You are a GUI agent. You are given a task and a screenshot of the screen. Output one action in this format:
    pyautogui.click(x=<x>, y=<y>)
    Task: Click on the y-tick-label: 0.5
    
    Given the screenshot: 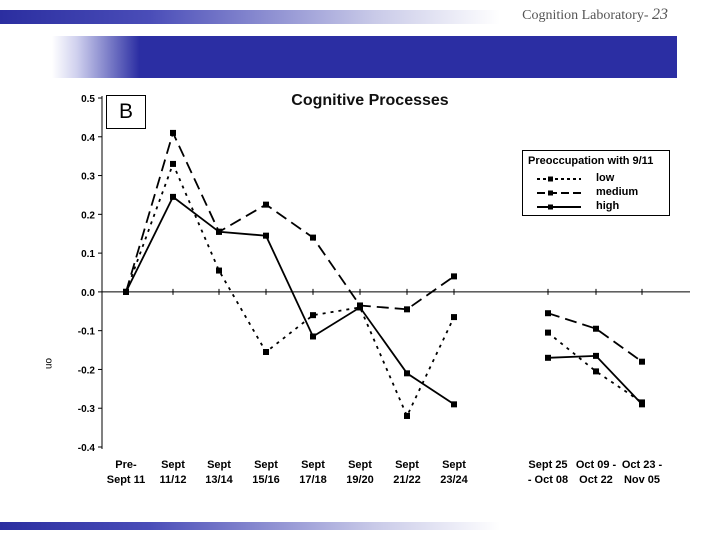 What is the action you would take?
    pyautogui.click(x=88, y=99)
    